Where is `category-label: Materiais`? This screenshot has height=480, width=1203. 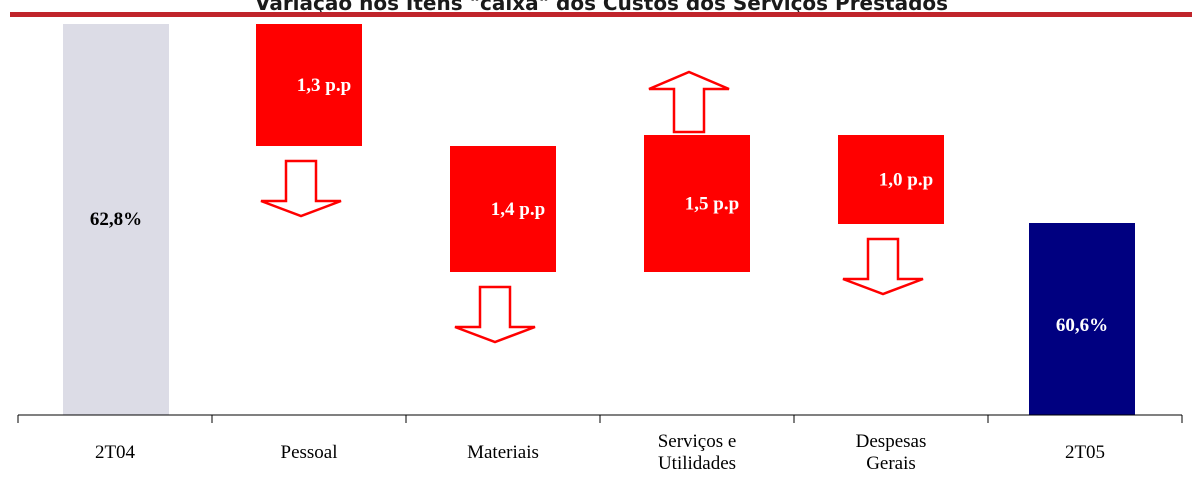 category-label: Materiais is located at coordinates (503, 452).